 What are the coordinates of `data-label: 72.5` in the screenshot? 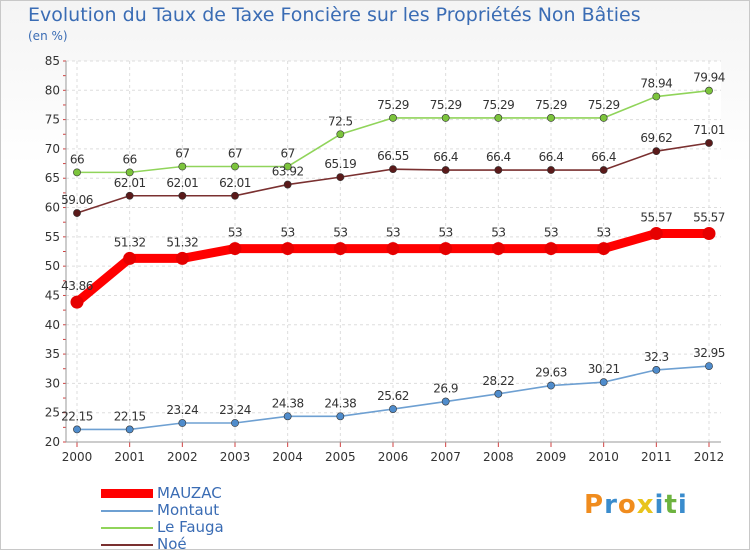 It's located at (340, 121).